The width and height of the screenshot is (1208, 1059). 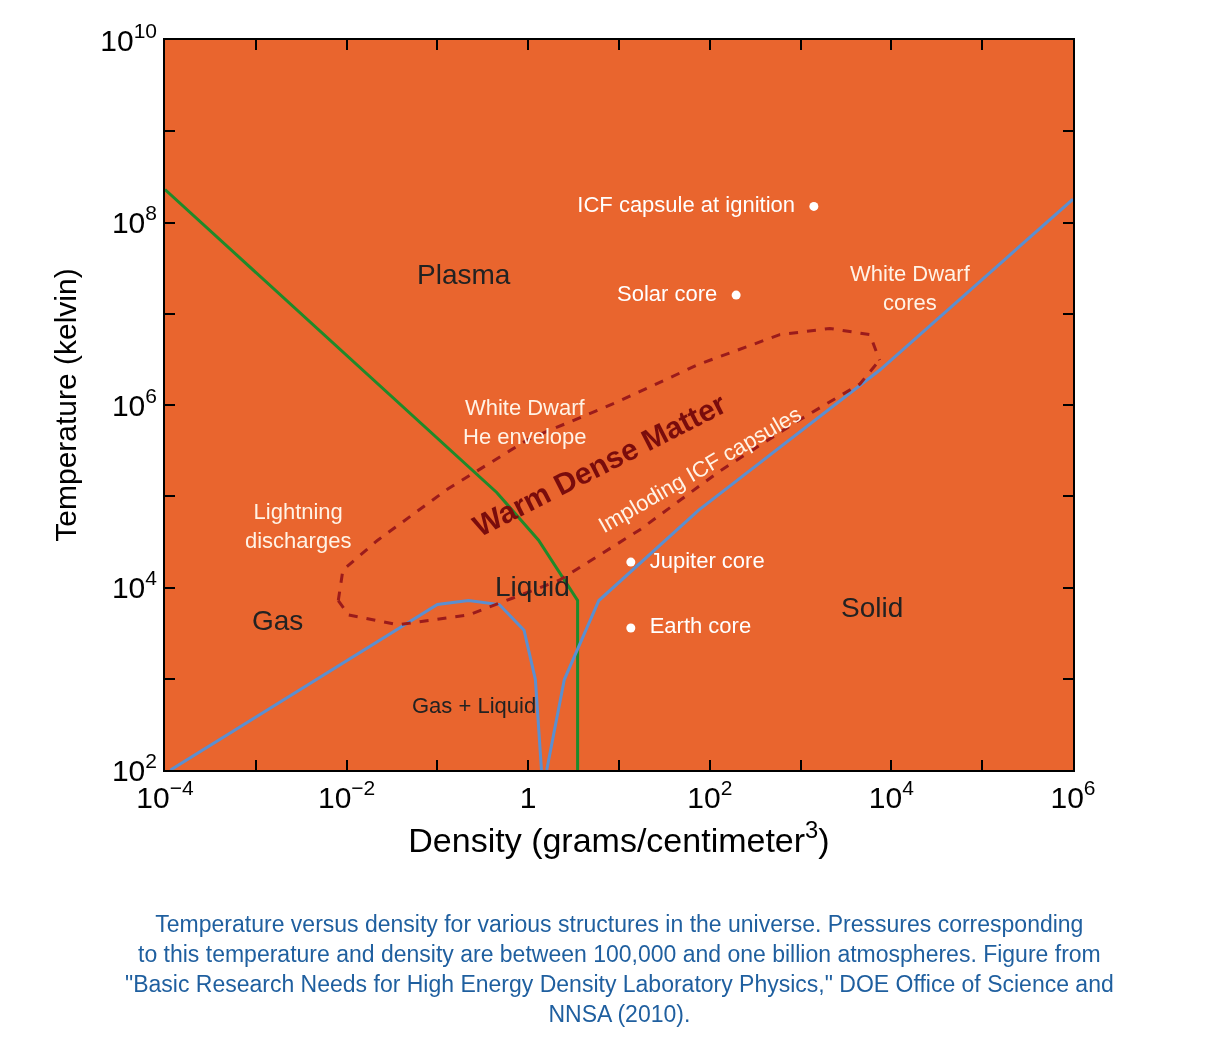 I want to click on x-tick-label: 10$^{6}$, so click(x=1073, y=795).